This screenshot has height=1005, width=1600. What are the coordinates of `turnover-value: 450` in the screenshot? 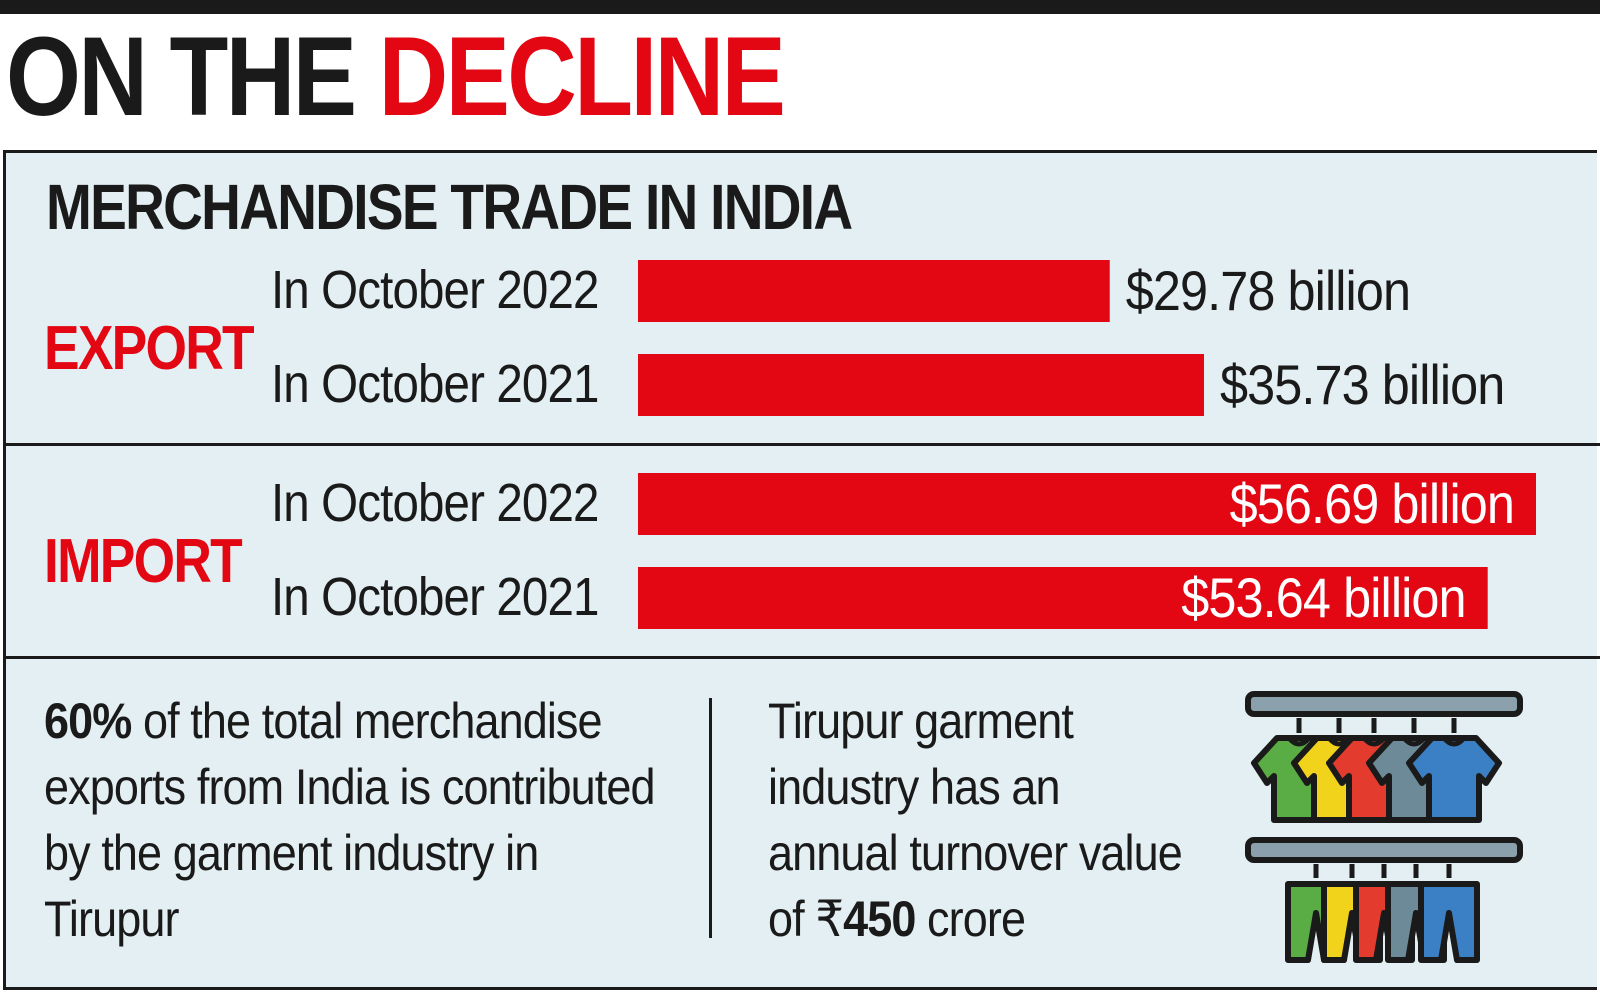 It's located at (879, 919).